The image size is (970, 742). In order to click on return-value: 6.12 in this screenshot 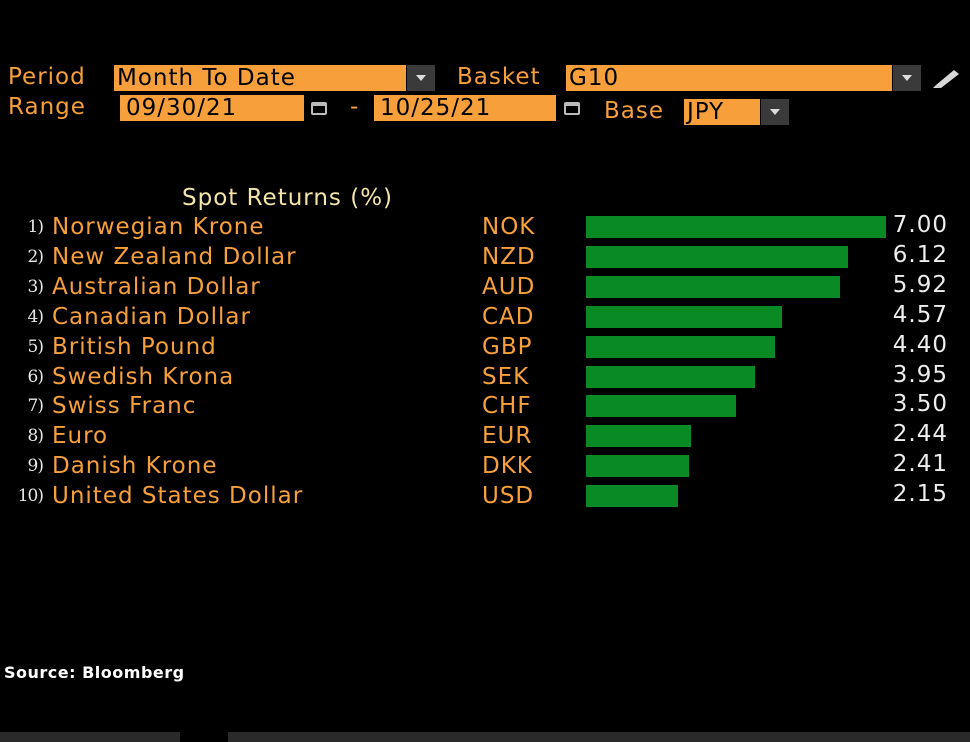, I will do `click(920, 254)`.